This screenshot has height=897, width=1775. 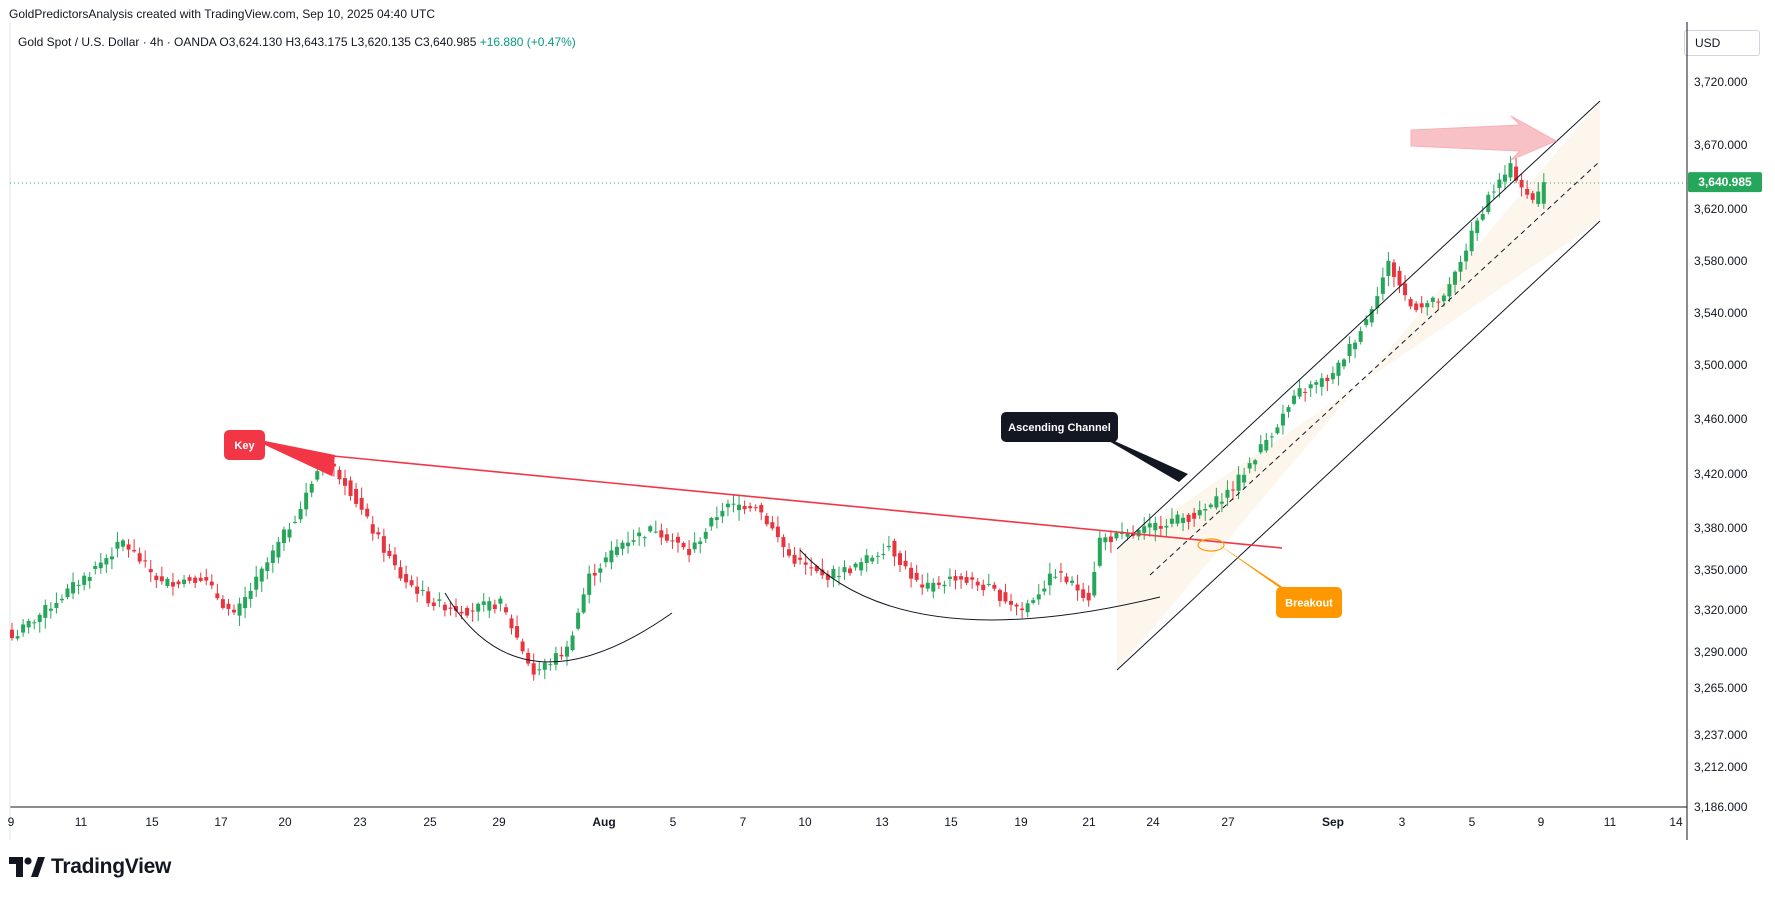 What do you see at coordinates (1333, 822) in the screenshot?
I see `time-tick-label: Sep` at bounding box center [1333, 822].